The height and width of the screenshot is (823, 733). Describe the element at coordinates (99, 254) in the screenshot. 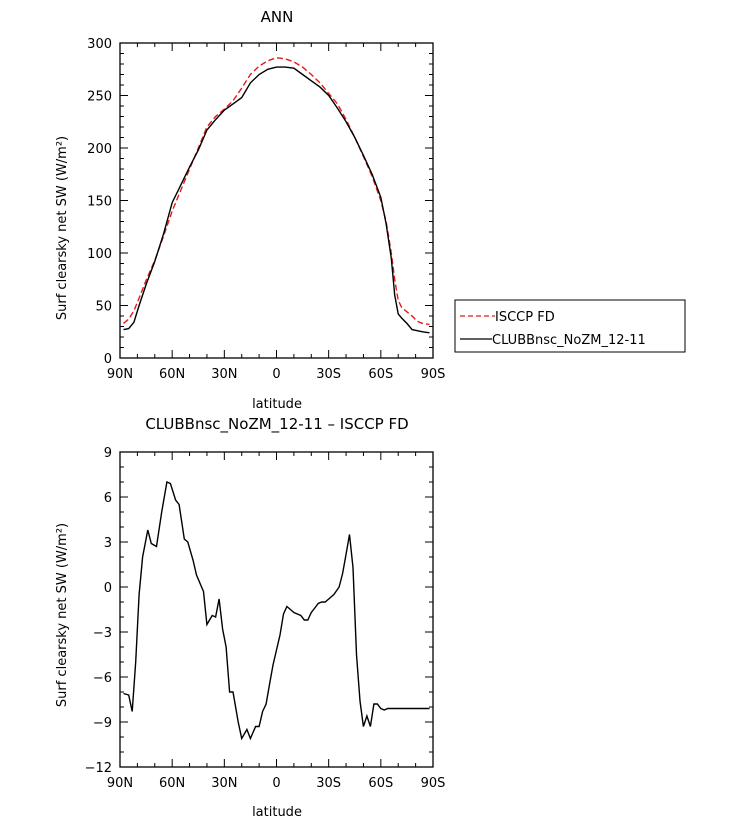

I see `y-tick-label: 100` at that location.